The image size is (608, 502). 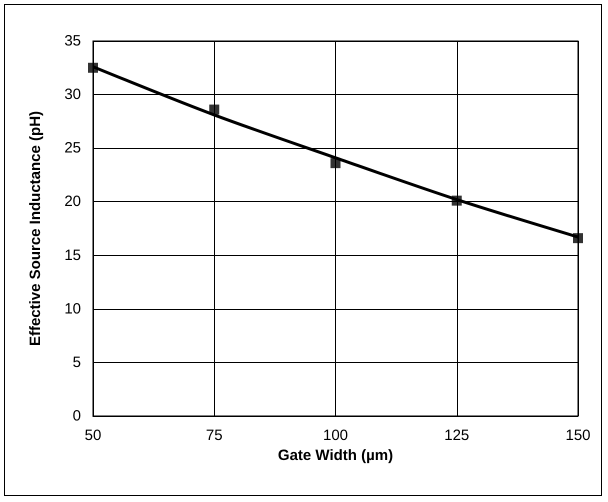 I want to click on y-tick-label: 0, so click(x=76, y=416).